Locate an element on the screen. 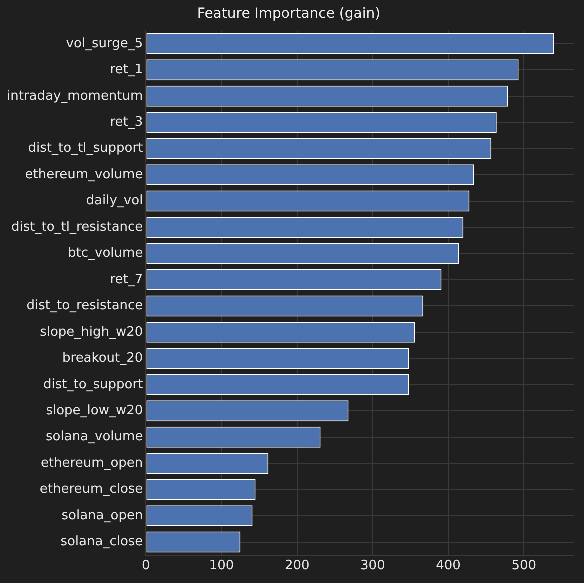  chart-title: Feature Importance (gain) is located at coordinates (289, 14).